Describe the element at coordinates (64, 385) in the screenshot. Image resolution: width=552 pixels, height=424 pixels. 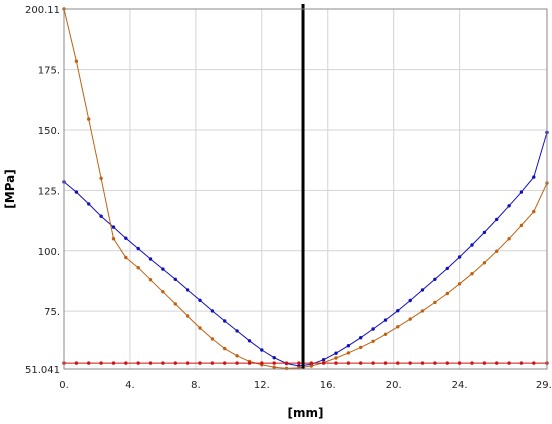
I see `x-tick-label-0: 0.` at that location.